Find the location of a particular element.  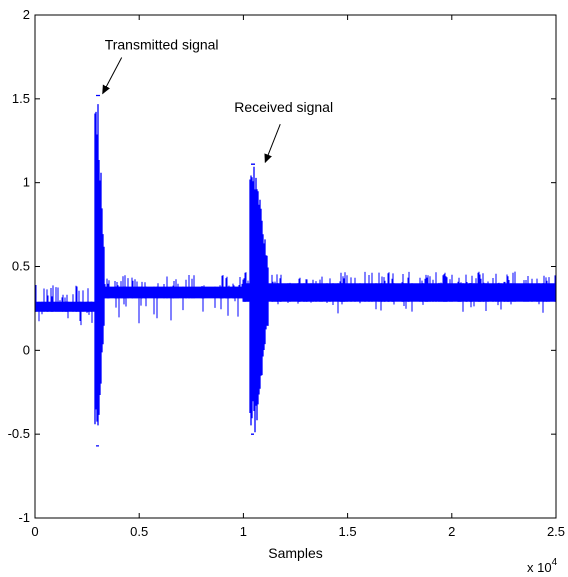

x-tick-label: 0.5 is located at coordinates (139, 531).